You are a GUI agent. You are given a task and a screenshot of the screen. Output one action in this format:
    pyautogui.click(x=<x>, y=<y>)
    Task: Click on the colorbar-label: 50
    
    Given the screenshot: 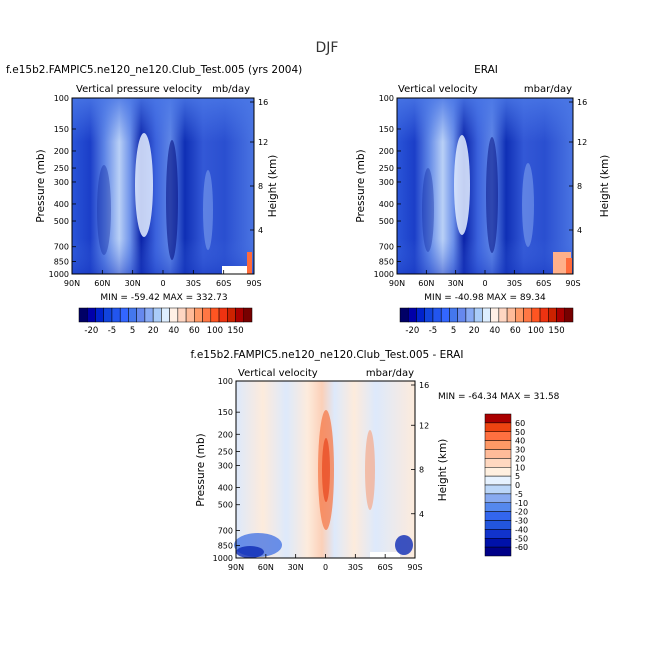 What is the action you would take?
    pyautogui.click(x=520, y=432)
    